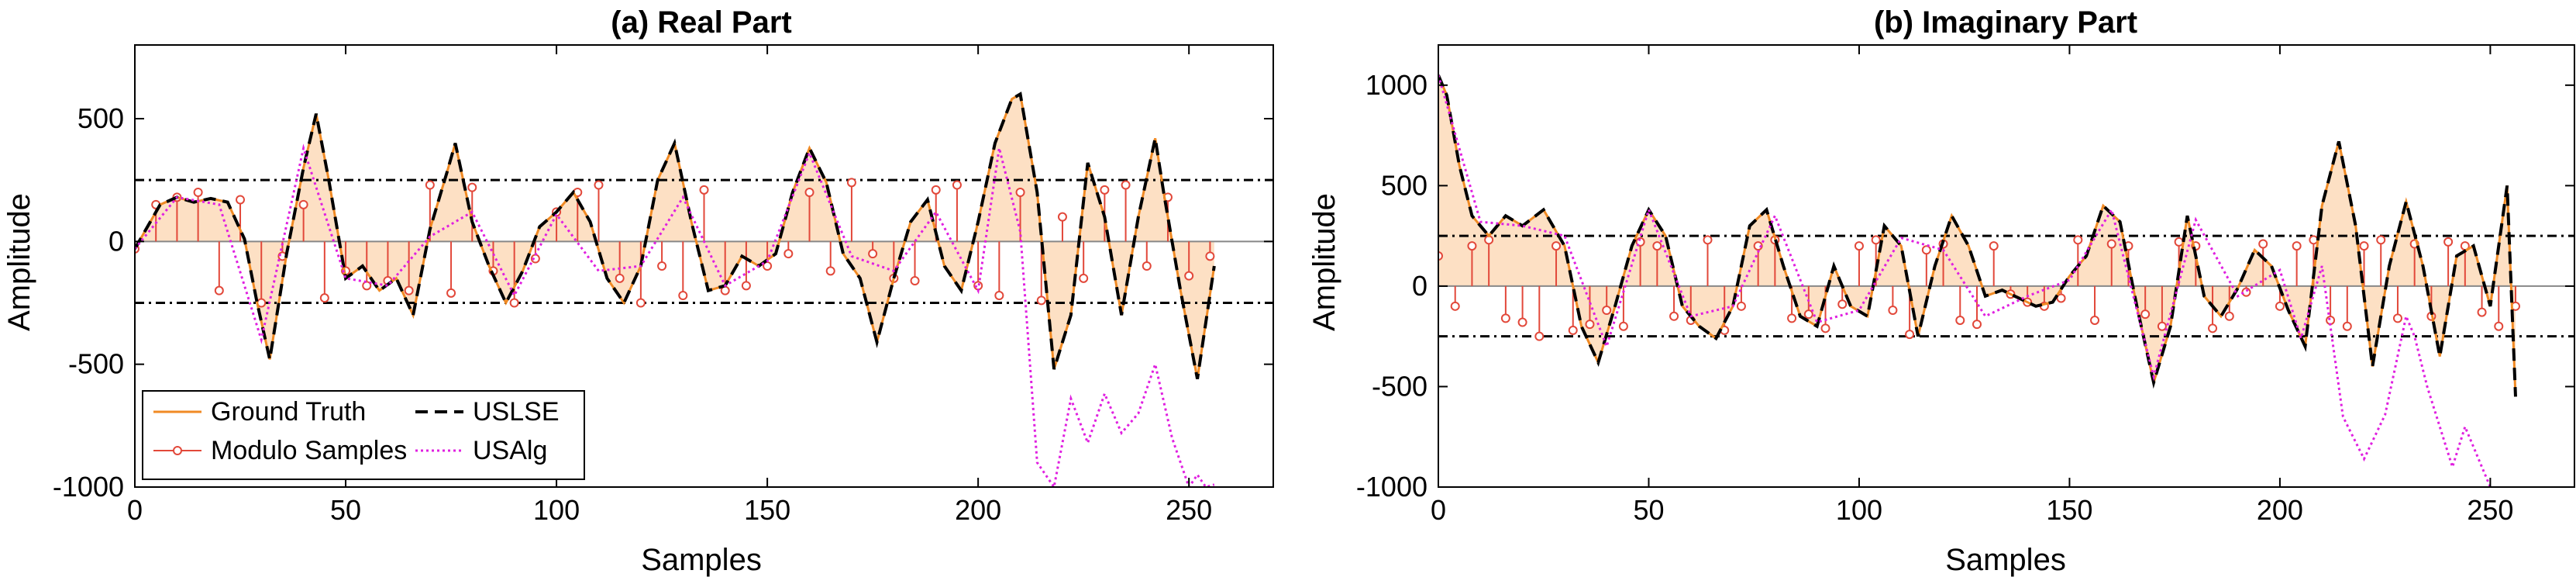  I want to click on chart-b-xlabel: Samples, so click(2005, 560).